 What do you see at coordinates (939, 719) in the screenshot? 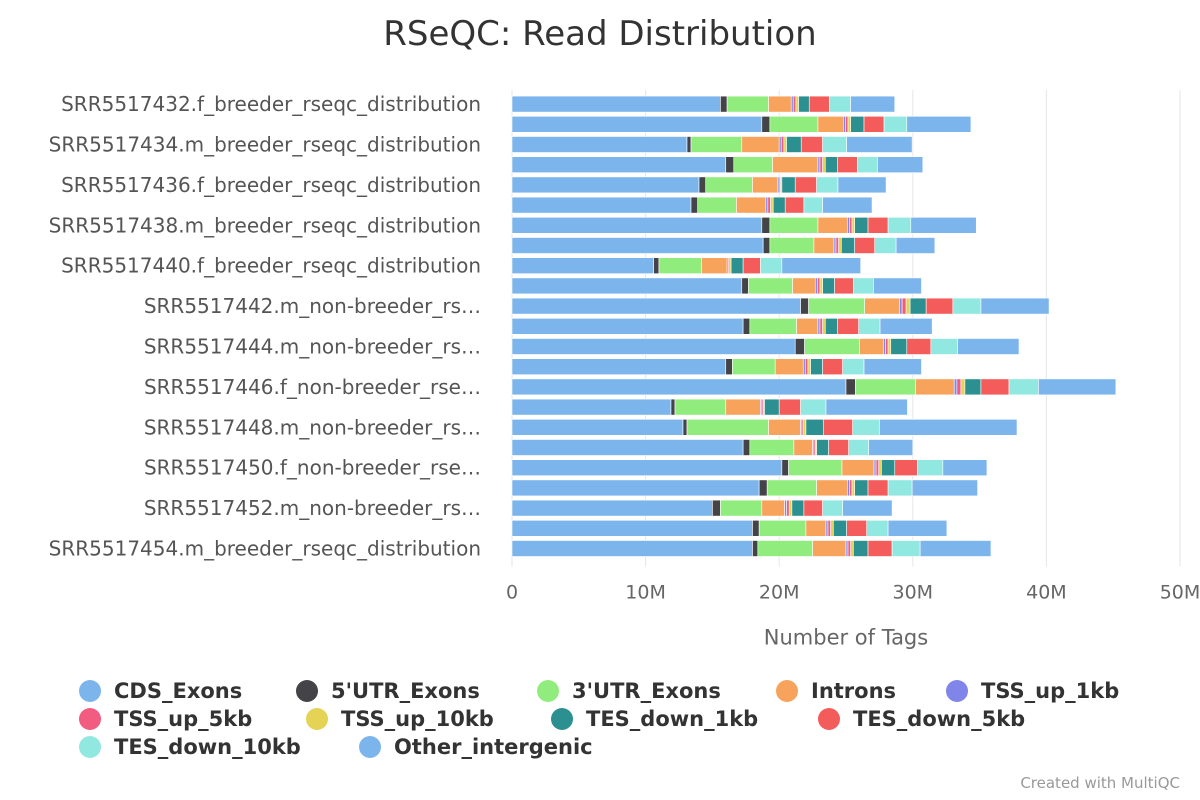
I see `legend-label: TES_down_5kb` at bounding box center [939, 719].